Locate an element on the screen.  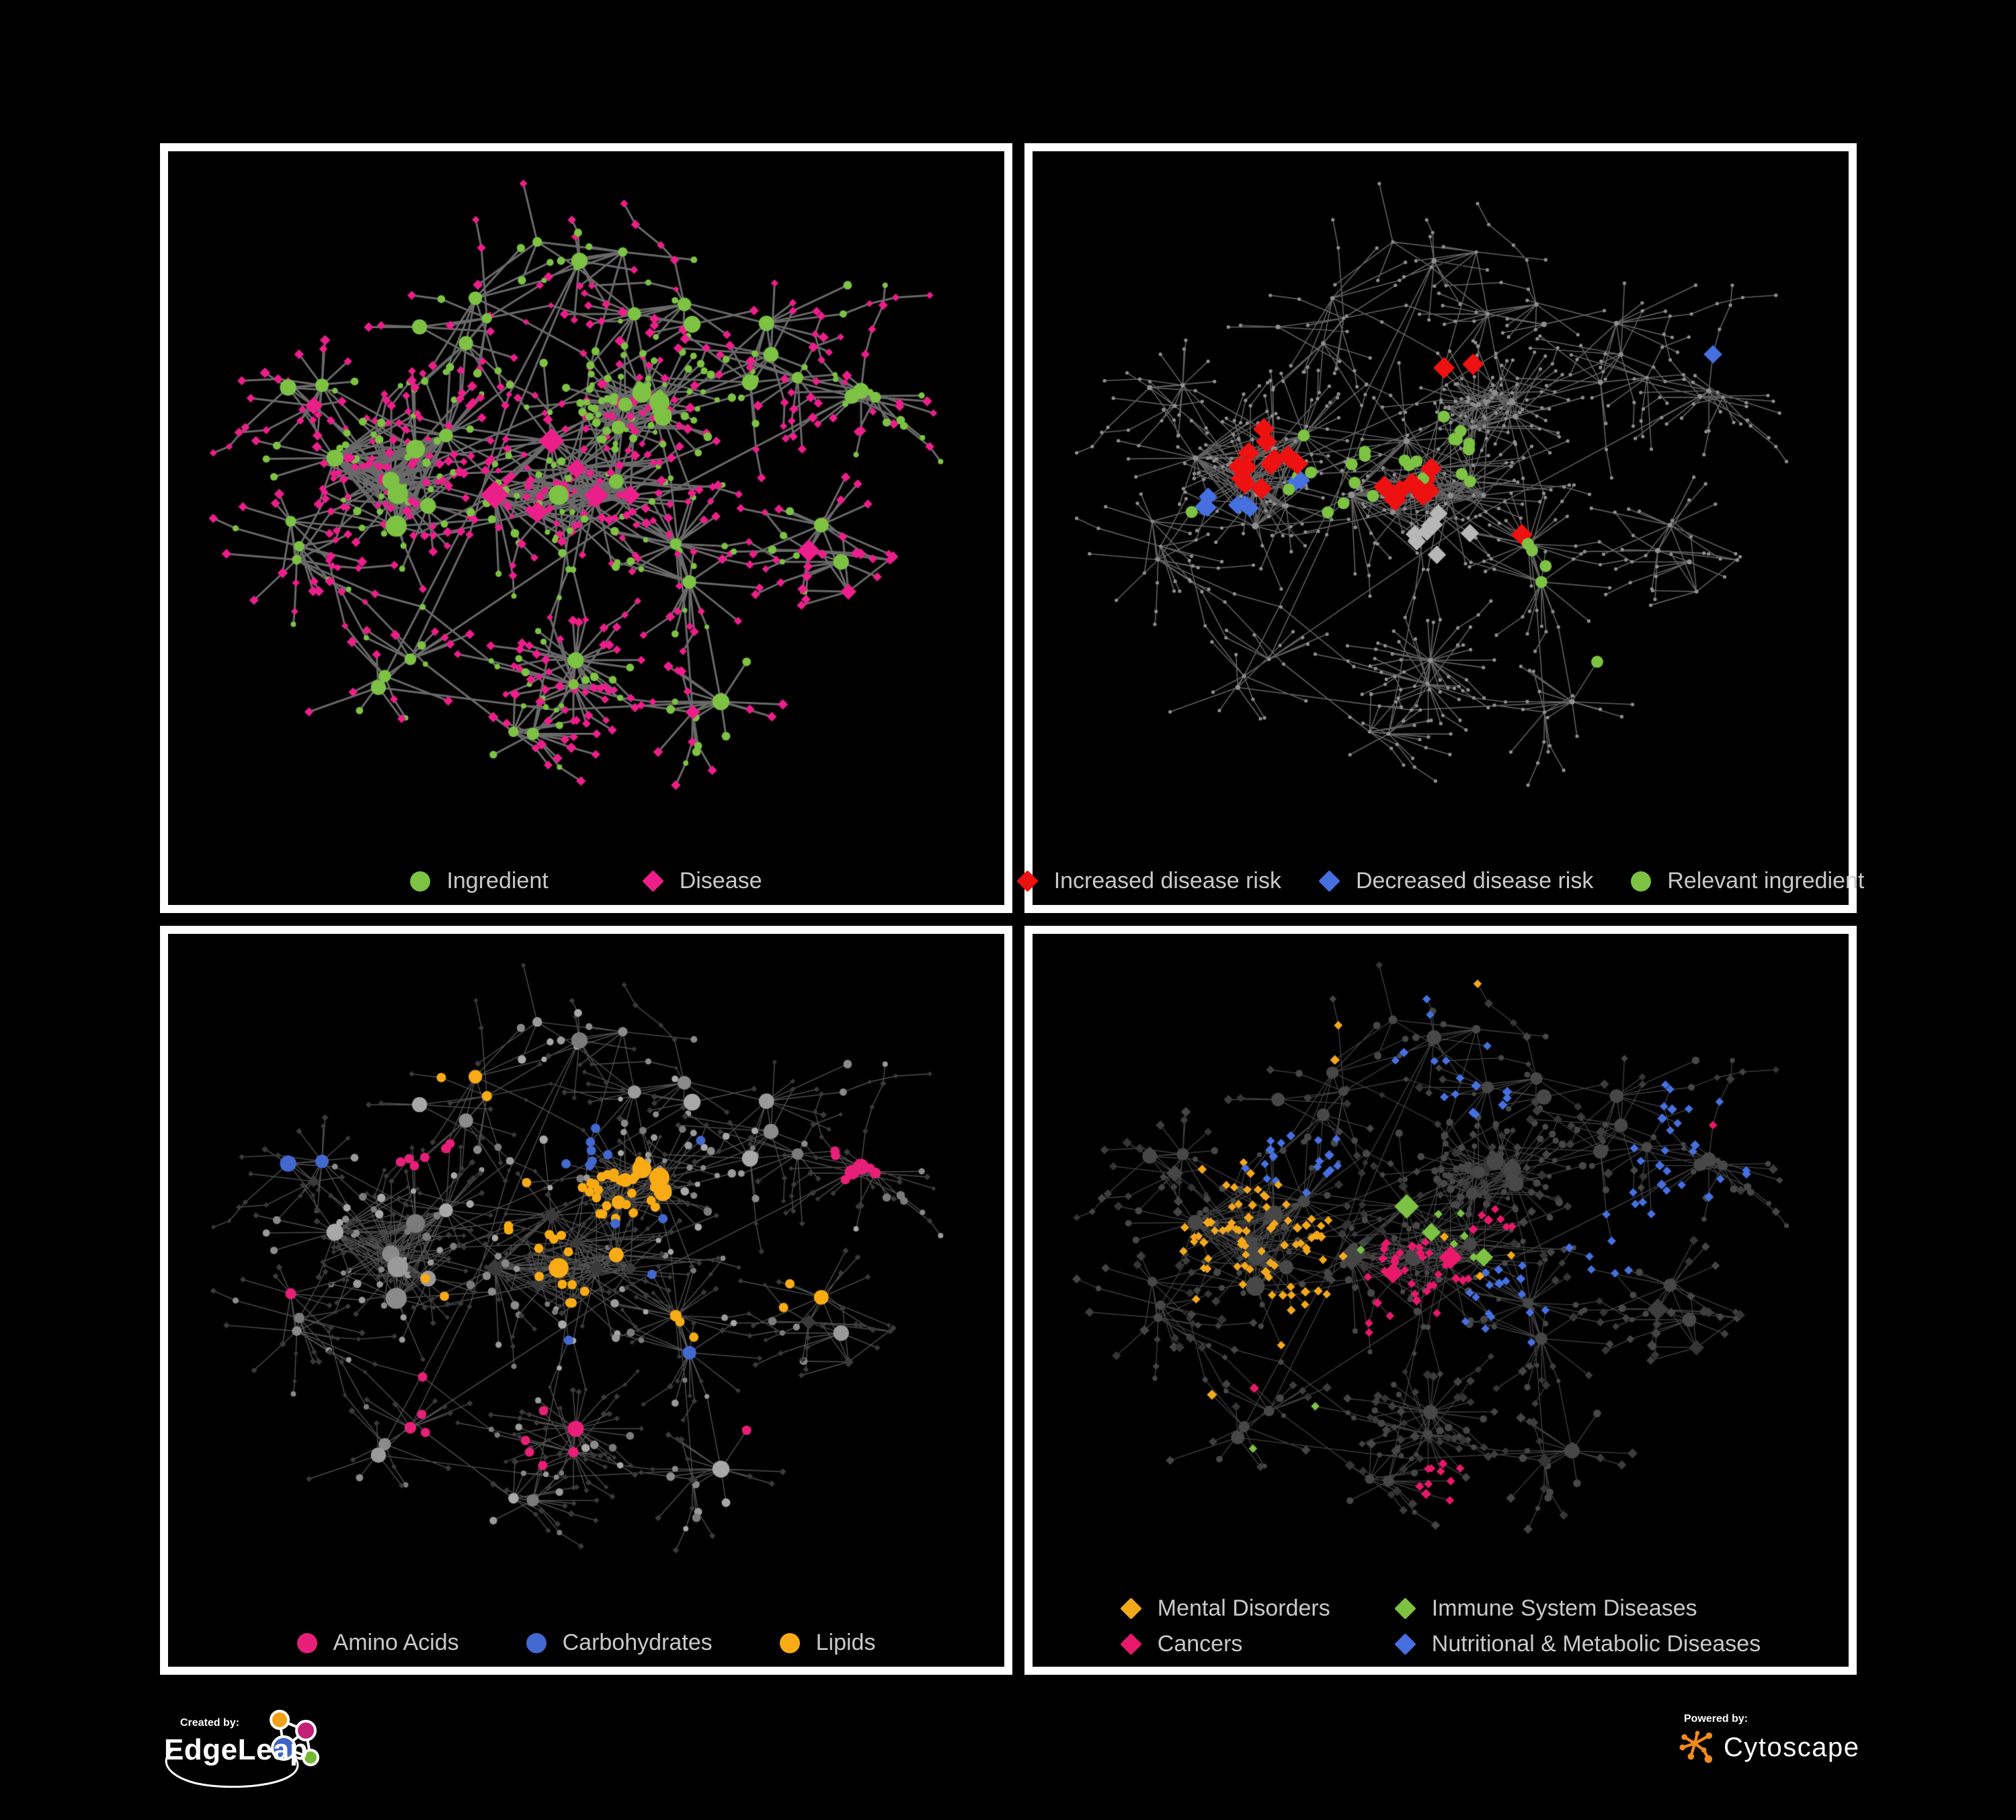
disease-diamond-icon is located at coordinates (652, 881).